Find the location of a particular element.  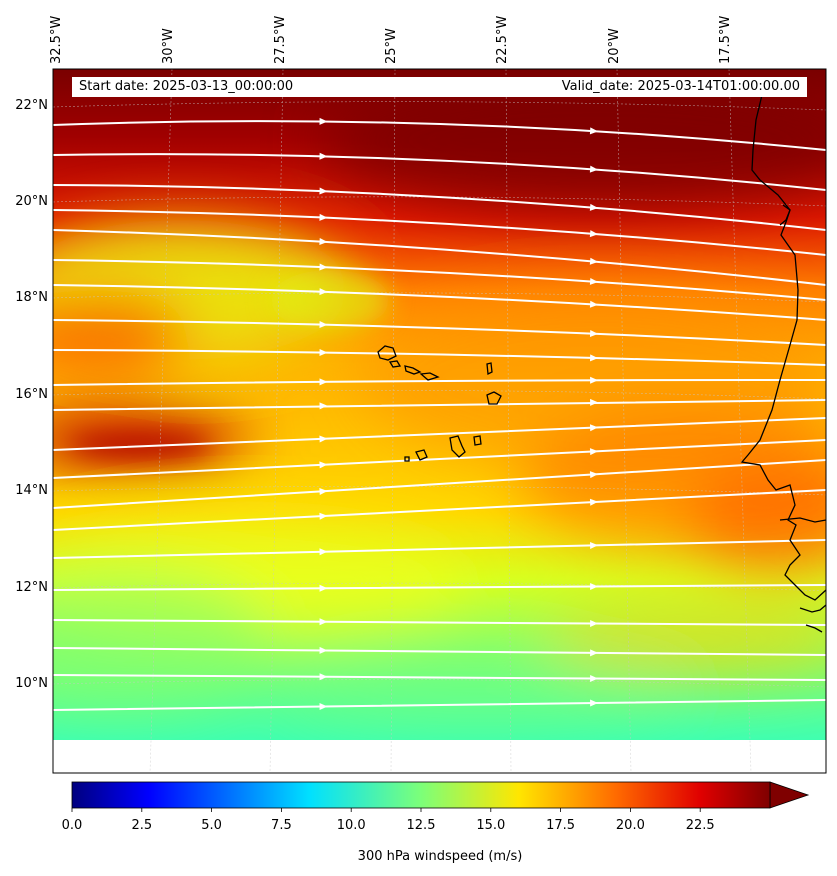

latitude-label: 22°N is located at coordinates (31, 105).